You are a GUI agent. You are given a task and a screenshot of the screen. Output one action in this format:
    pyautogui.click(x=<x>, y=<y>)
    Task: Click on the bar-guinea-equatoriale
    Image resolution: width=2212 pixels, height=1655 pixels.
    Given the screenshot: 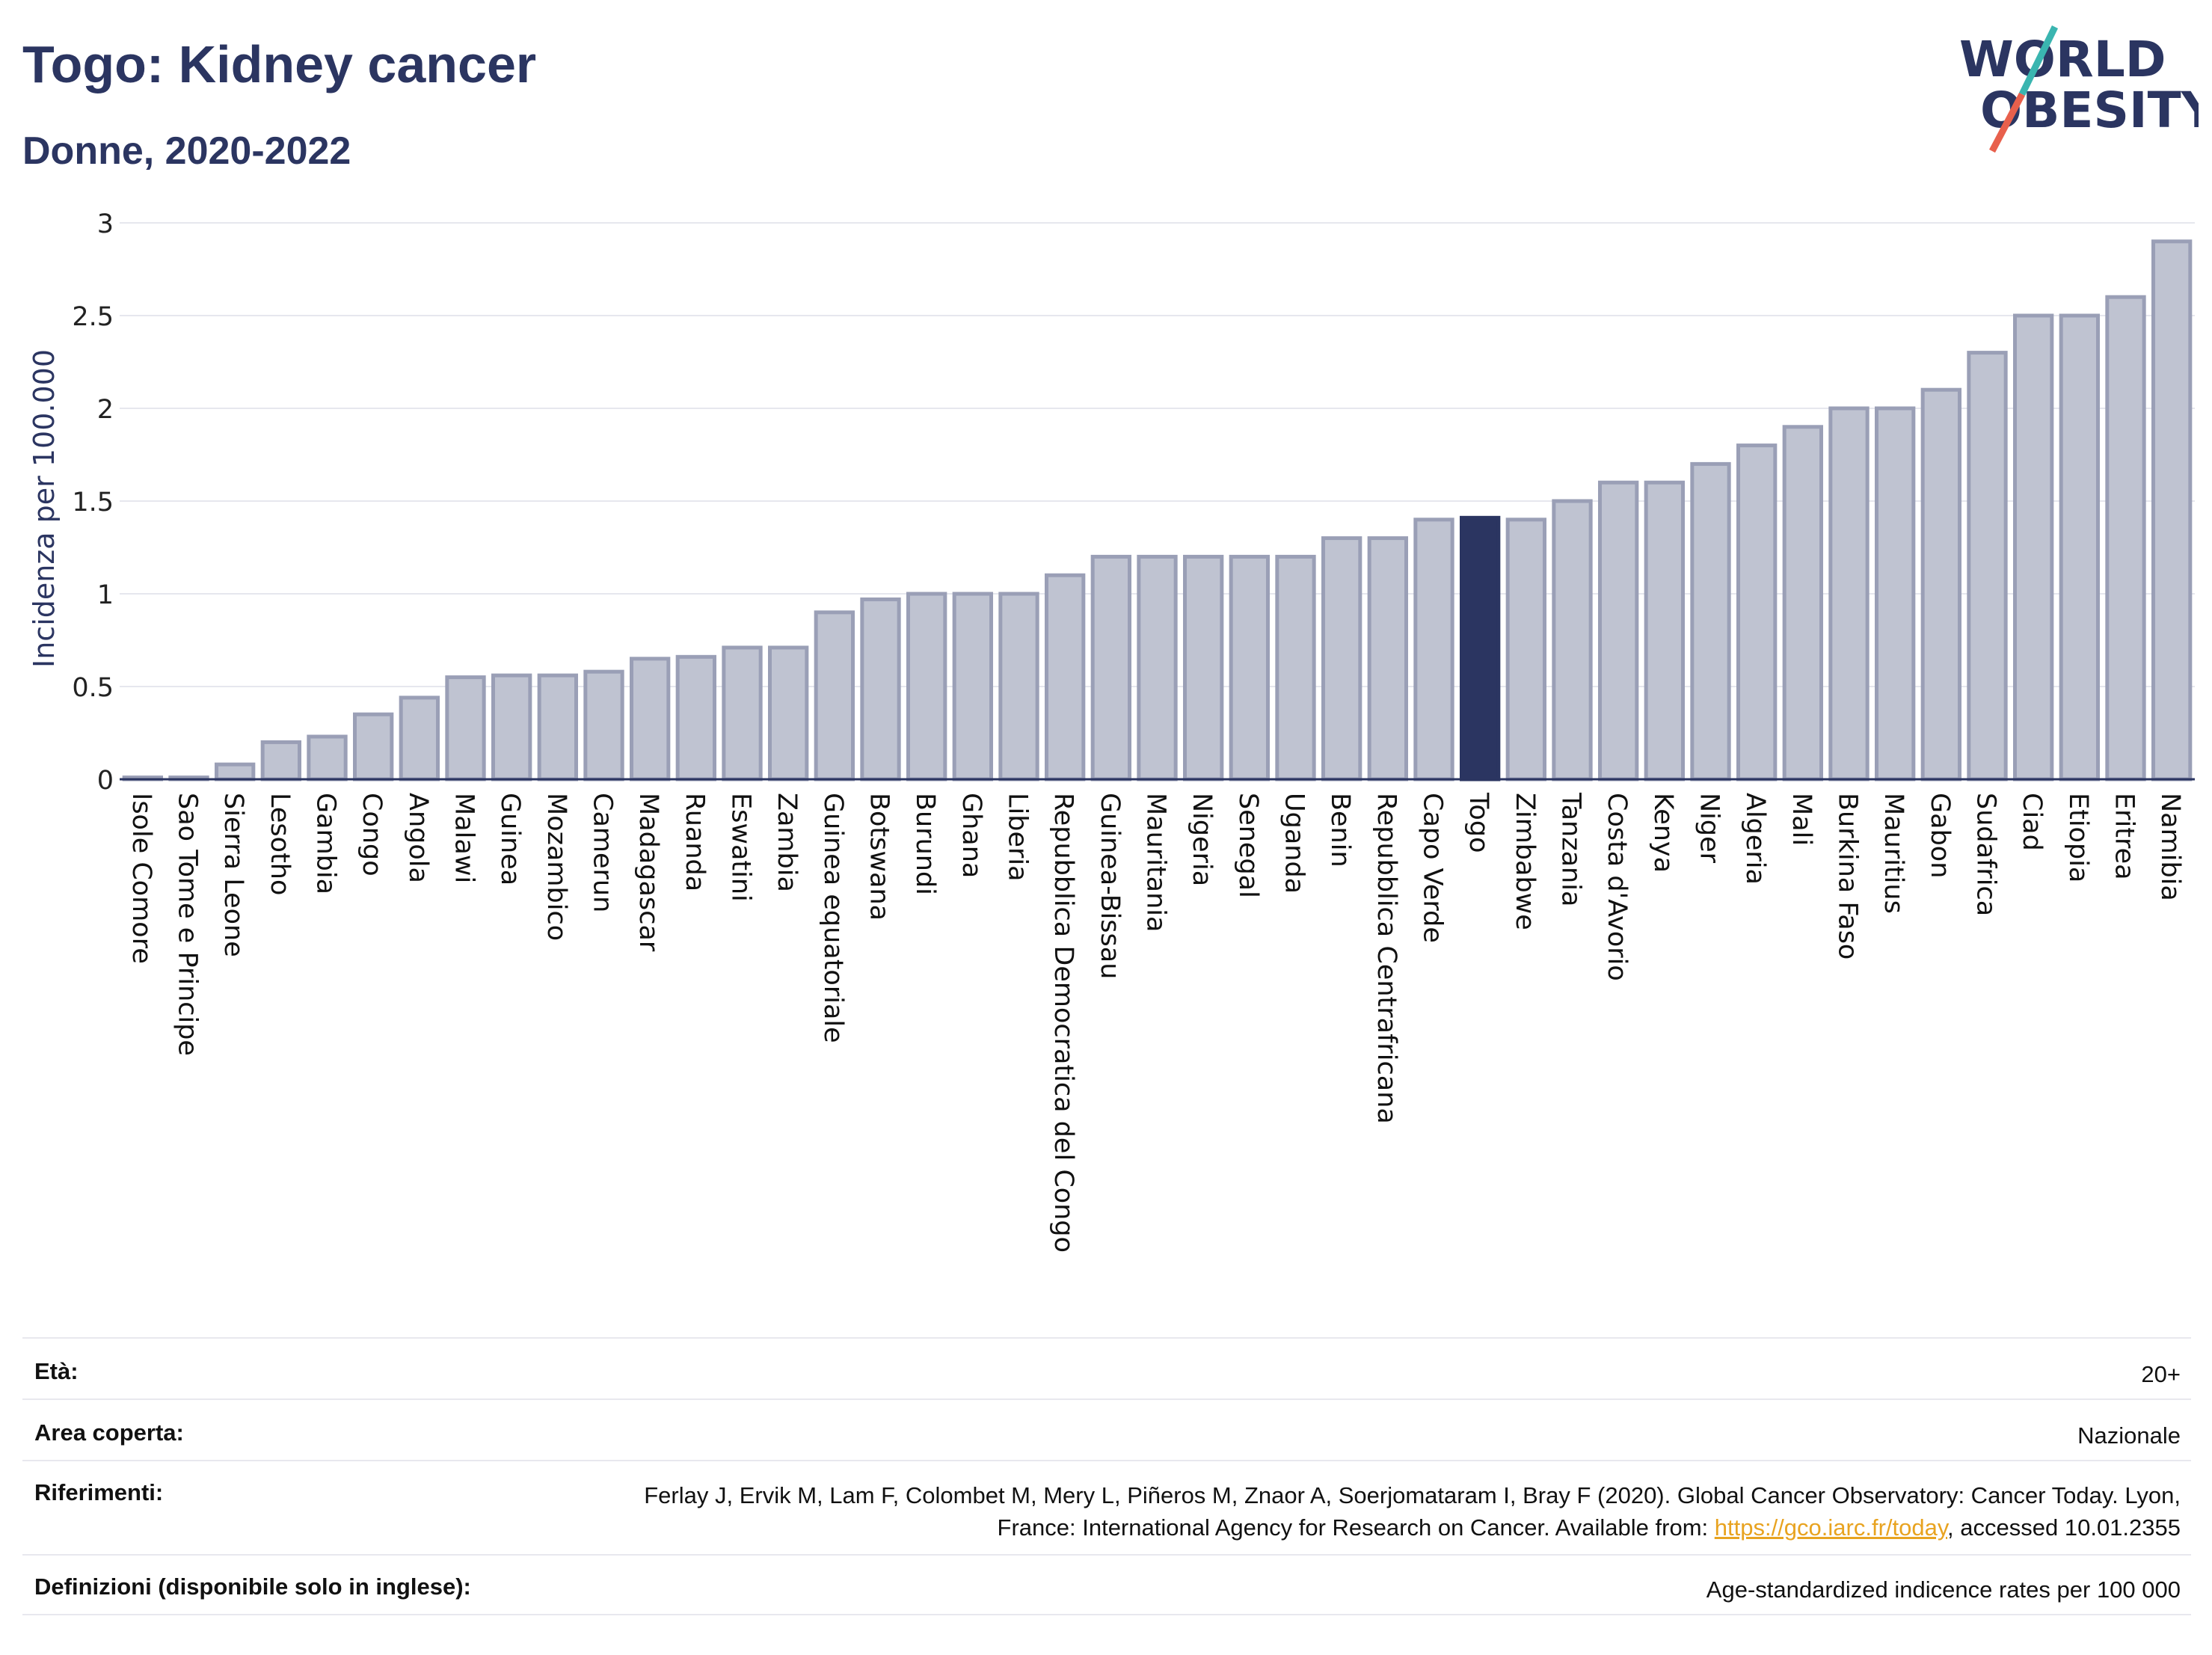 What is the action you would take?
    pyautogui.click(x=834, y=696)
    